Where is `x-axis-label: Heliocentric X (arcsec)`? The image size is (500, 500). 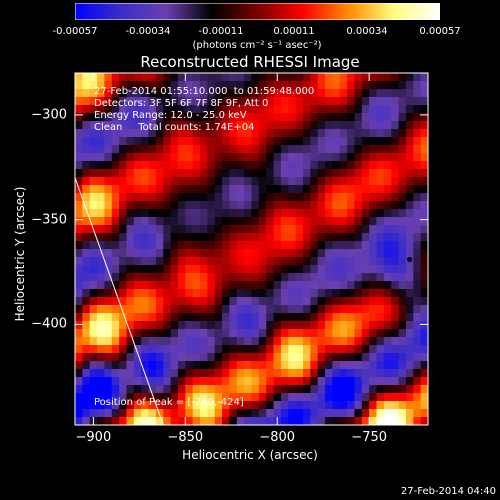 x-axis-label: Heliocentric X (arcsec) is located at coordinates (250, 455).